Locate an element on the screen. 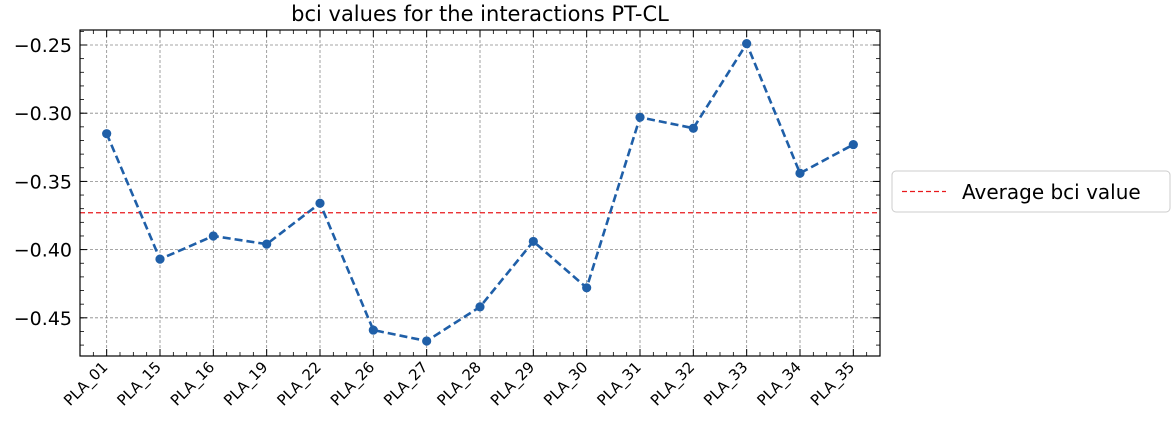  xtick-label: PLA_35 is located at coordinates (833, 384).